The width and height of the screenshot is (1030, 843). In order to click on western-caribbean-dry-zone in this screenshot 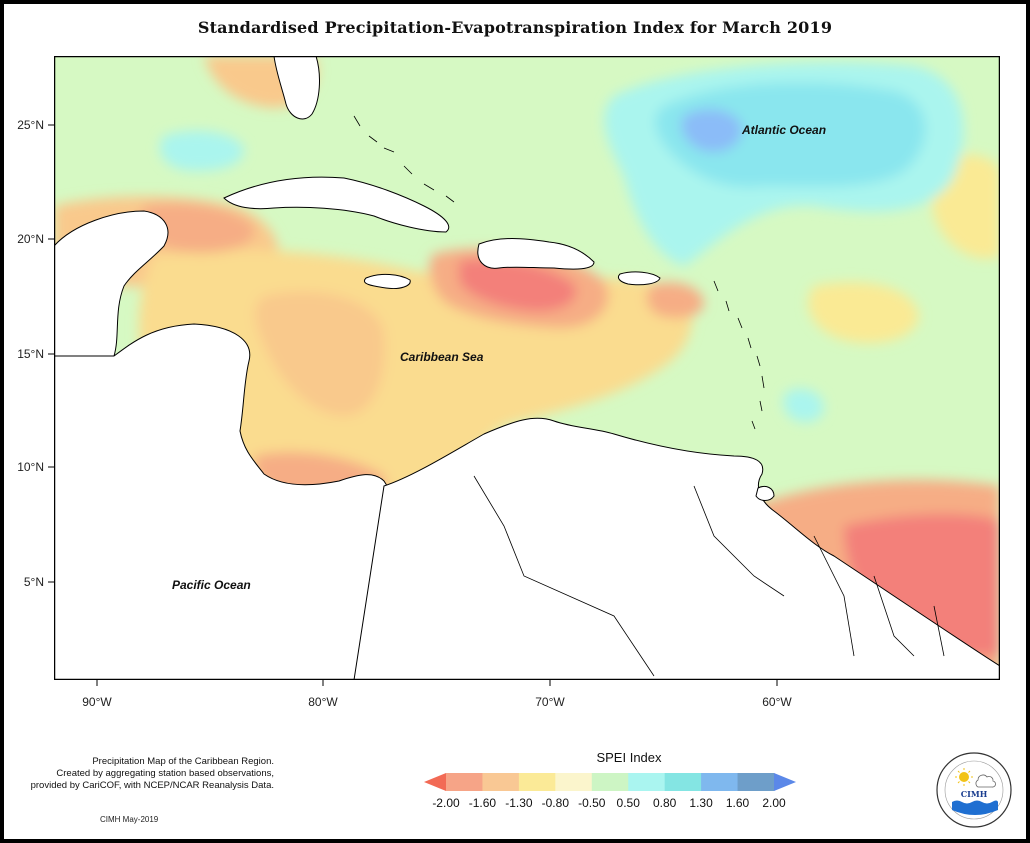, I will do `click(319, 353)`.